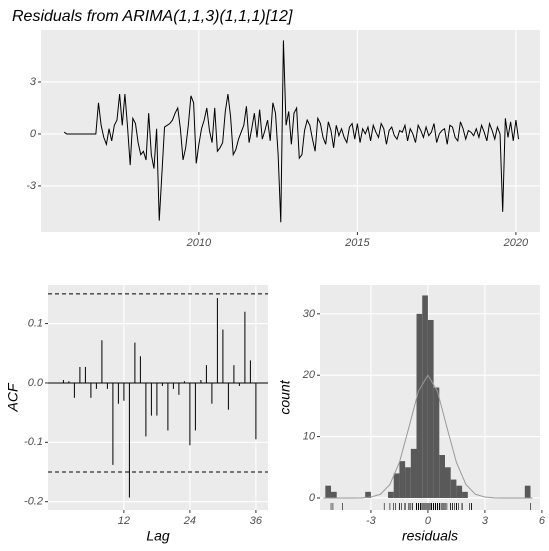  What do you see at coordinates (430, 536) in the screenshot?
I see `x-axis-title: residuals` at bounding box center [430, 536].